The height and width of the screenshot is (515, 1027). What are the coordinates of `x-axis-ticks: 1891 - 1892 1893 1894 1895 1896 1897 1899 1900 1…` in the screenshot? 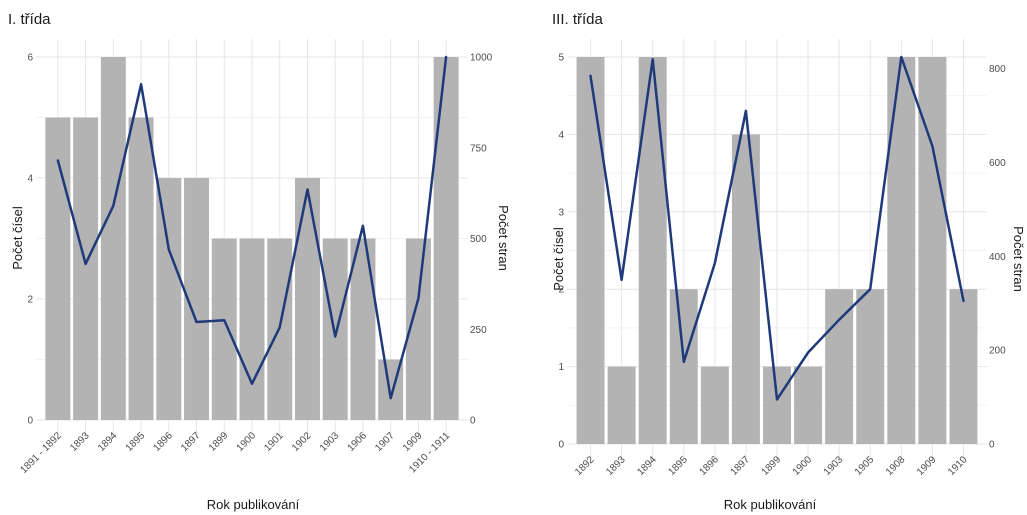 It's located at (235, 453).